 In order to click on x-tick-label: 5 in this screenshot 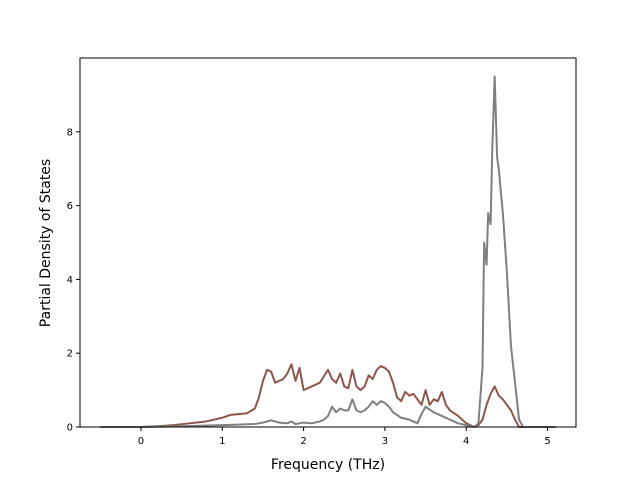, I will do `click(547, 441)`.